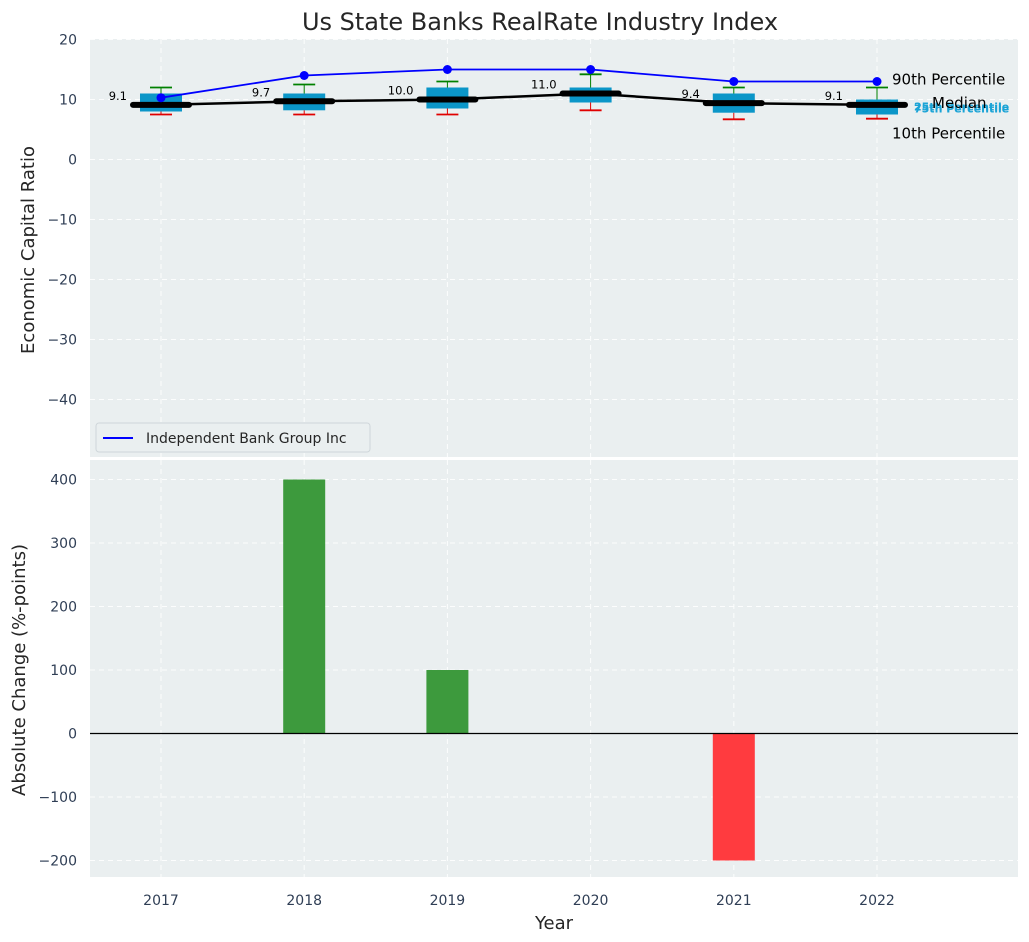 Image resolution: width=1029 pixels, height=942 pixels. Describe the element at coordinates (948, 134) in the screenshot. I see `p10-annotation: 10th Percentile` at that location.